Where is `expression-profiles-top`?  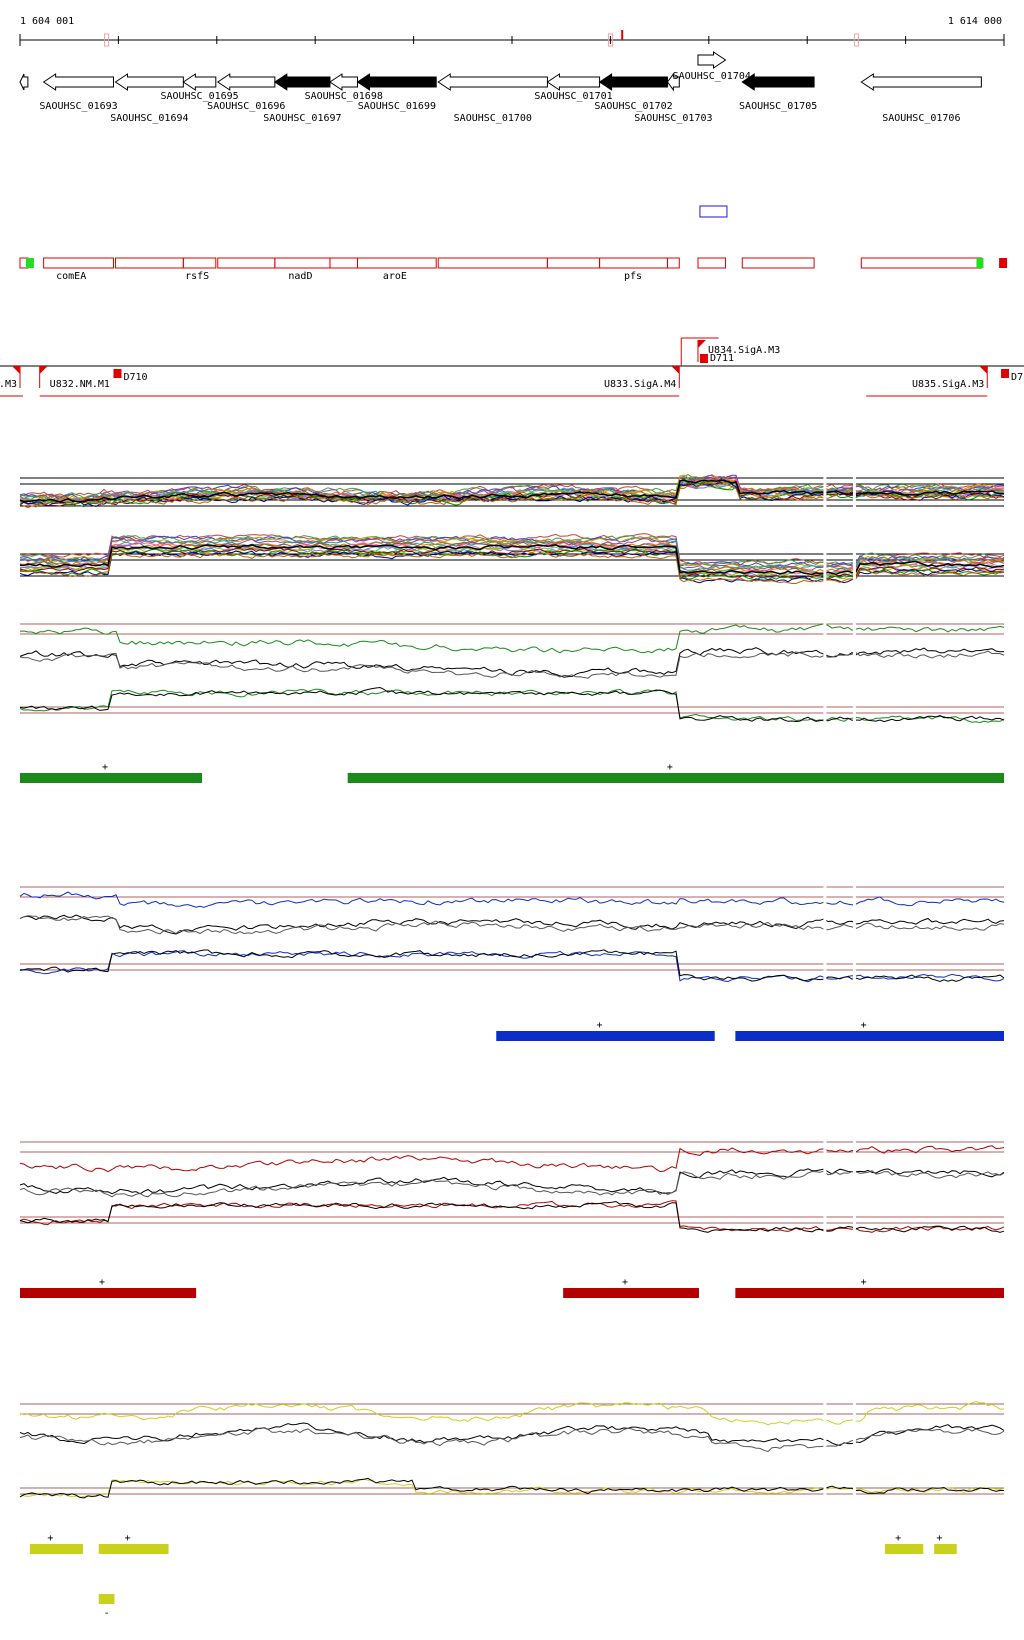
expression-profiles-top is located at coordinates (512, 495).